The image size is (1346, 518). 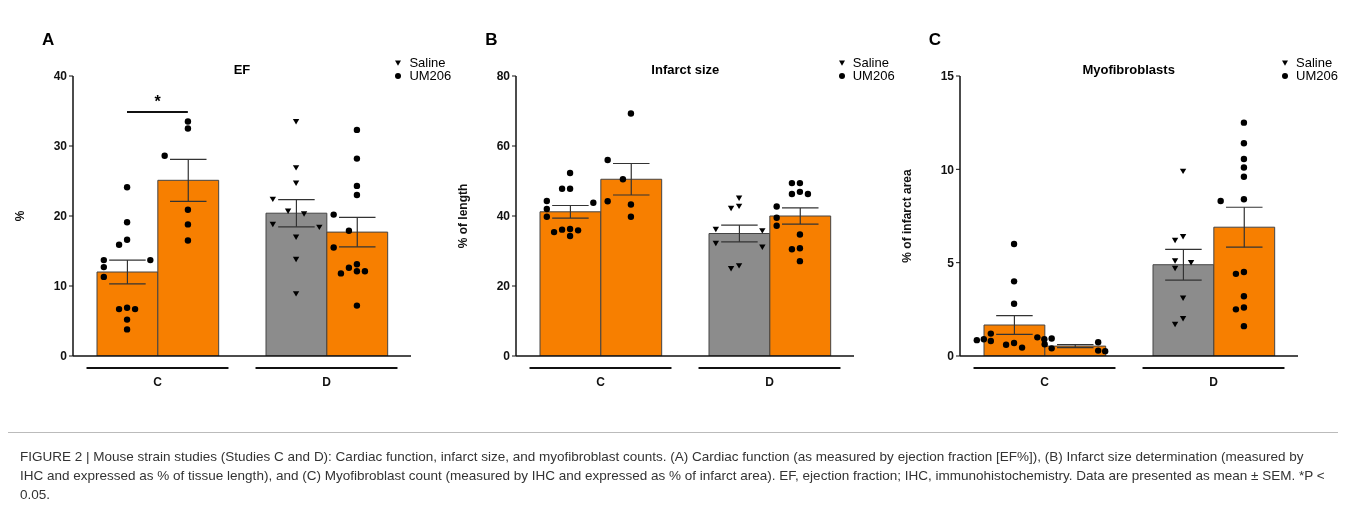 What do you see at coordinates (950, 262) in the screenshot?
I see `y-tick-label: 5` at bounding box center [950, 262].